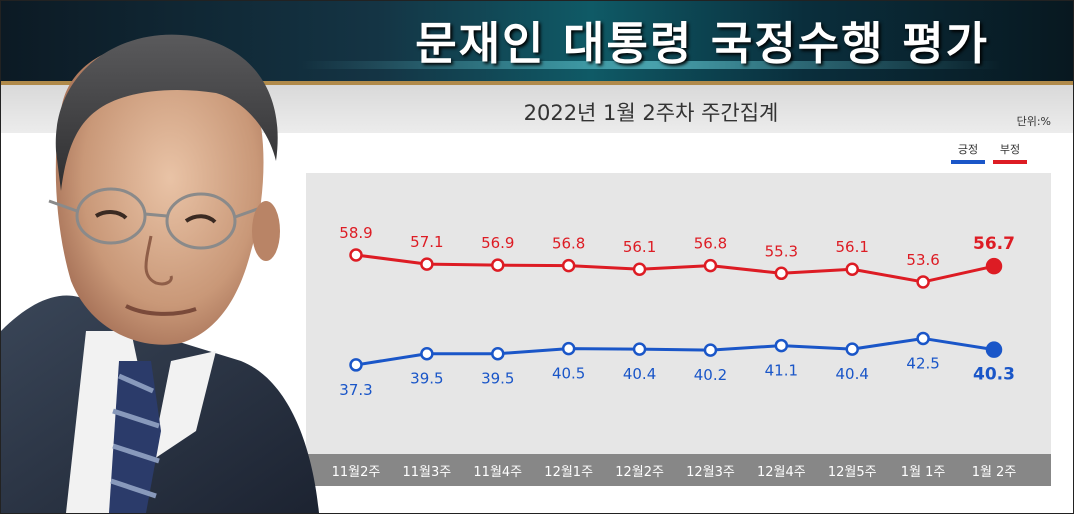  Describe the element at coordinates (781, 472) in the screenshot. I see `x-tick-label: 12월4주` at that location.